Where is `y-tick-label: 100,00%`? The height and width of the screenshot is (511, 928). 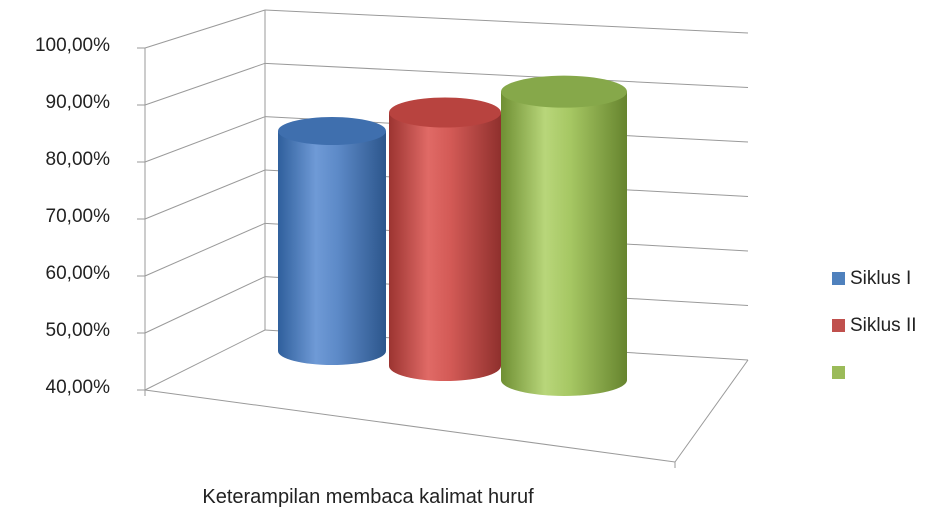 y-tick-label: 100,00% is located at coordinates (72, 45).